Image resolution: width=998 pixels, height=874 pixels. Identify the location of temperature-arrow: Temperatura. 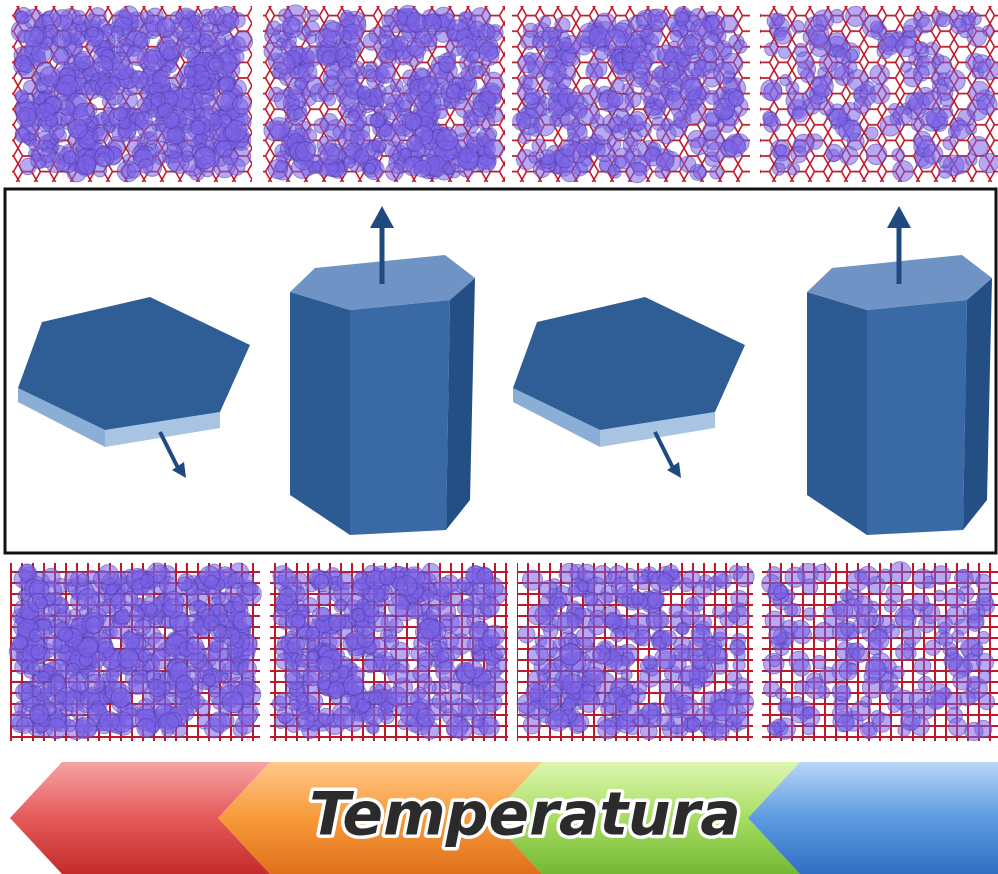
(504, 818).